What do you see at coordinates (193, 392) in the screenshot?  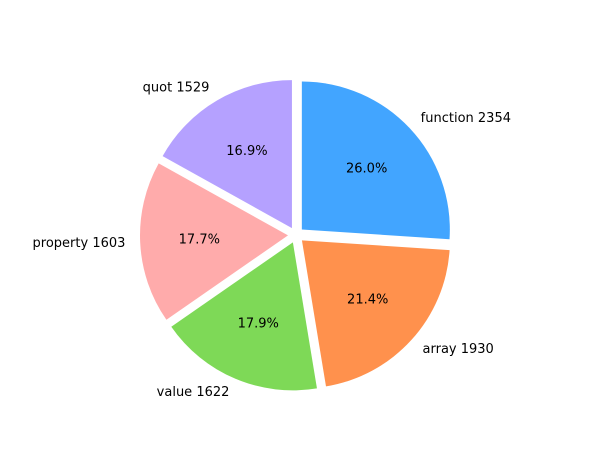 I see `category-label-value: value 1622` at bounding box center [193, 392].